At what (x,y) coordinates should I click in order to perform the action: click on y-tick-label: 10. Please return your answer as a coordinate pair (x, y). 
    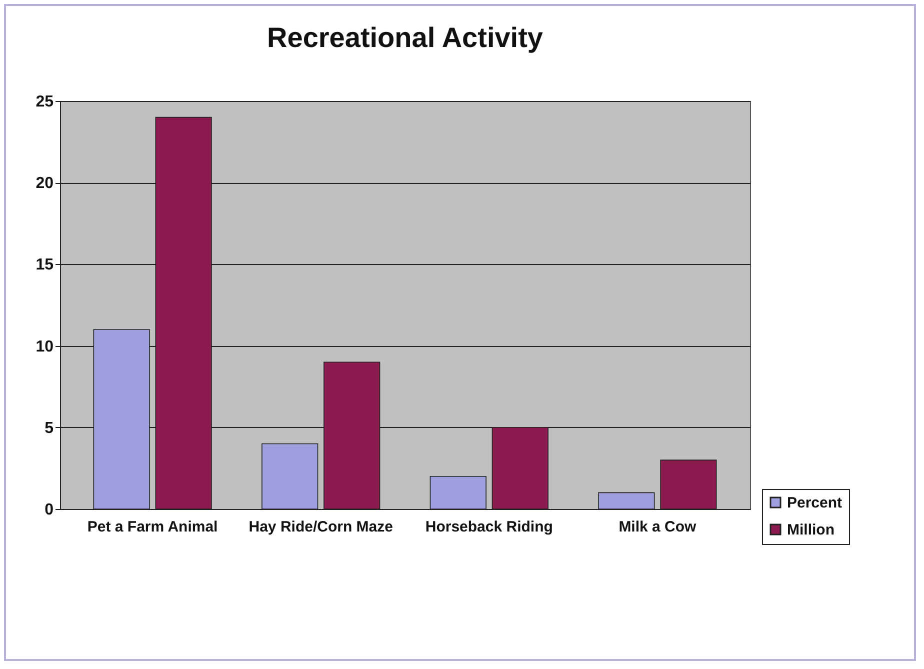
    Looking at the image, I should click on (45, 347).